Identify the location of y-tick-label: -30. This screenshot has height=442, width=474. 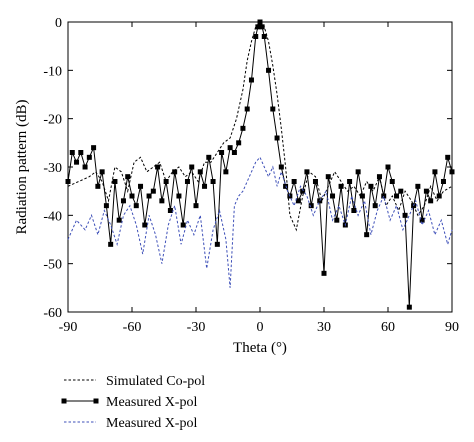
(52, 168).